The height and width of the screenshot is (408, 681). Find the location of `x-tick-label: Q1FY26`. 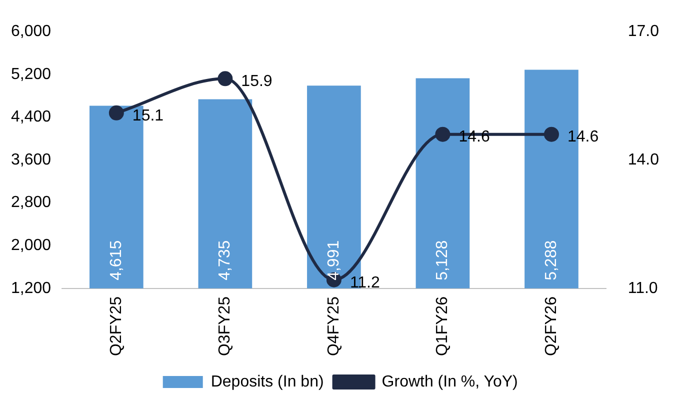

x-tick-label: Q1FY26 is located at coordinates (443, 326).